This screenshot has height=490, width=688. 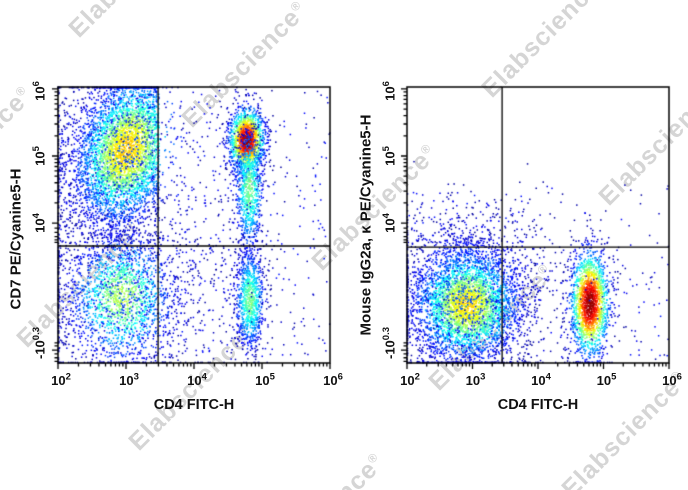 I want to click on right-plot-x-axis-title: CD4 FITC-H, so click(x=538, y=405).